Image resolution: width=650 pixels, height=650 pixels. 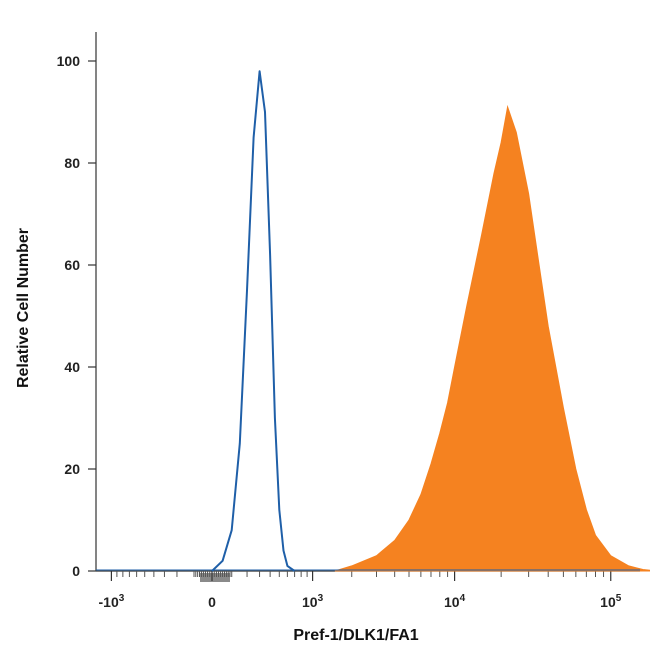 I want to click on x-axis-zero-band, so click(x=215, y=577).